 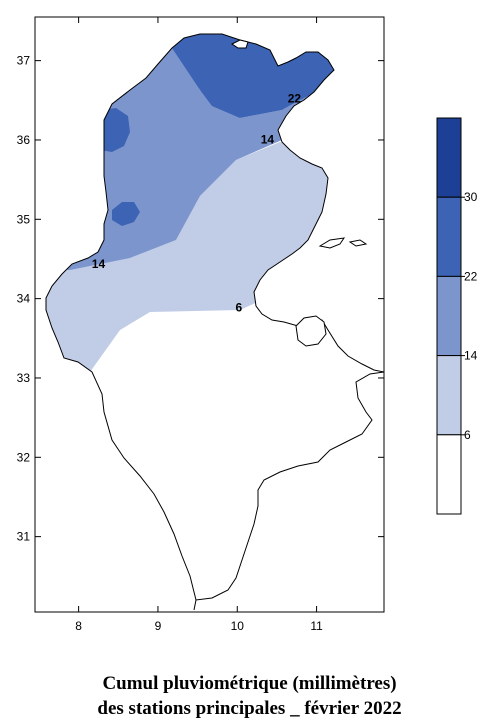 What do you see at coordinates (249, 708) in the screenshot?
I see `caption-line-2: des stations principales _ février 2022` at bounding box center [249, 708].